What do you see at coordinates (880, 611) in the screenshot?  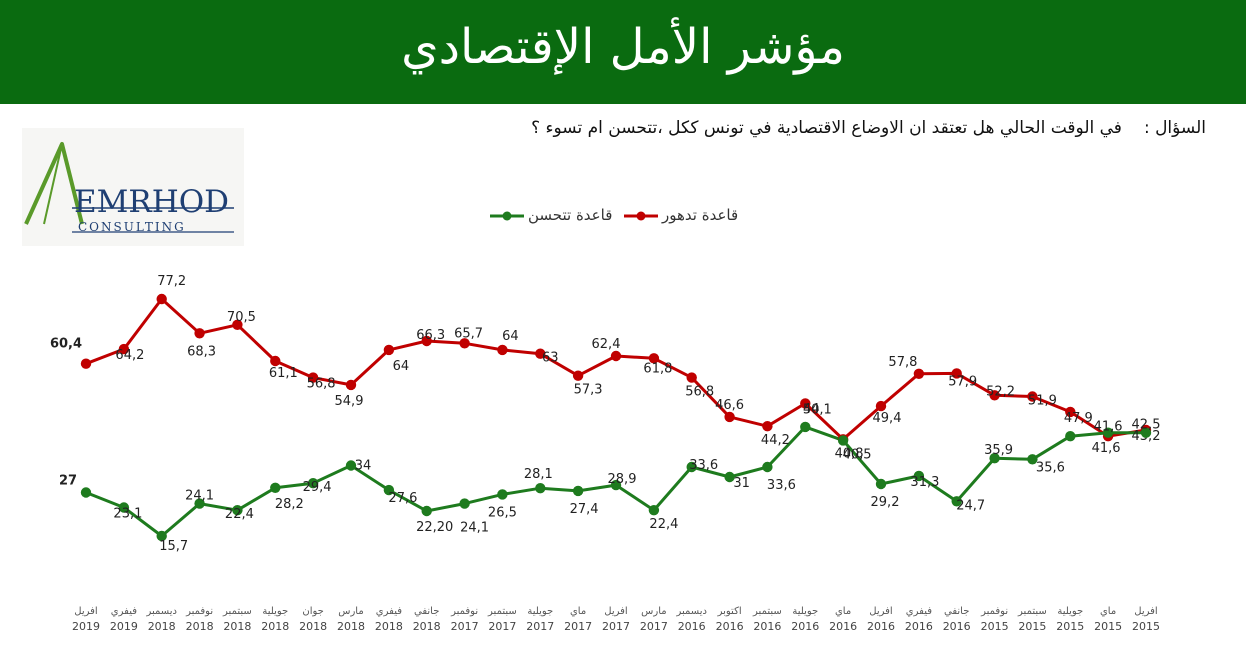 I see `x-tick-month-21: افريل` at bounding box center [880, 611].